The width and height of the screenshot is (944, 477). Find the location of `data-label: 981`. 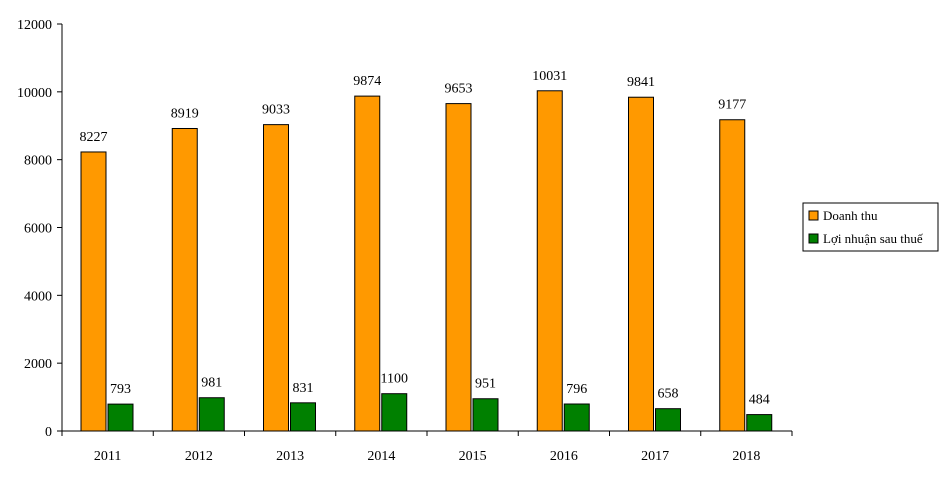

data-label: 981 is located at coordinates (211, 383).